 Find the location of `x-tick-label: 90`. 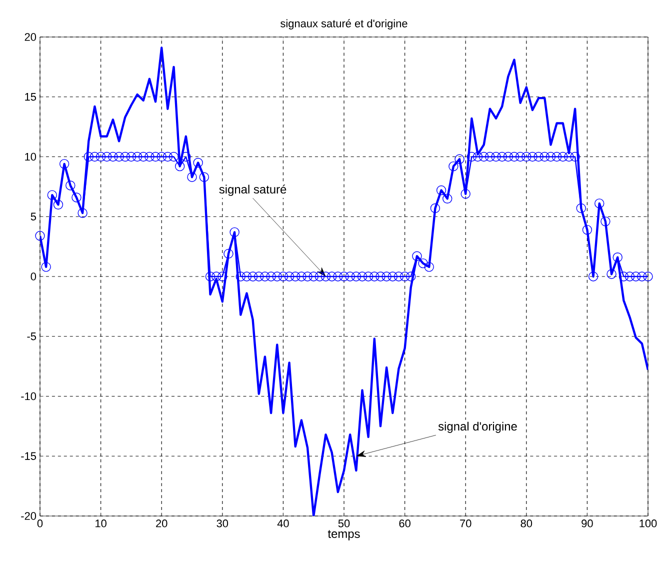

x-tick-label: 90 is located at coordinates (587, 524).